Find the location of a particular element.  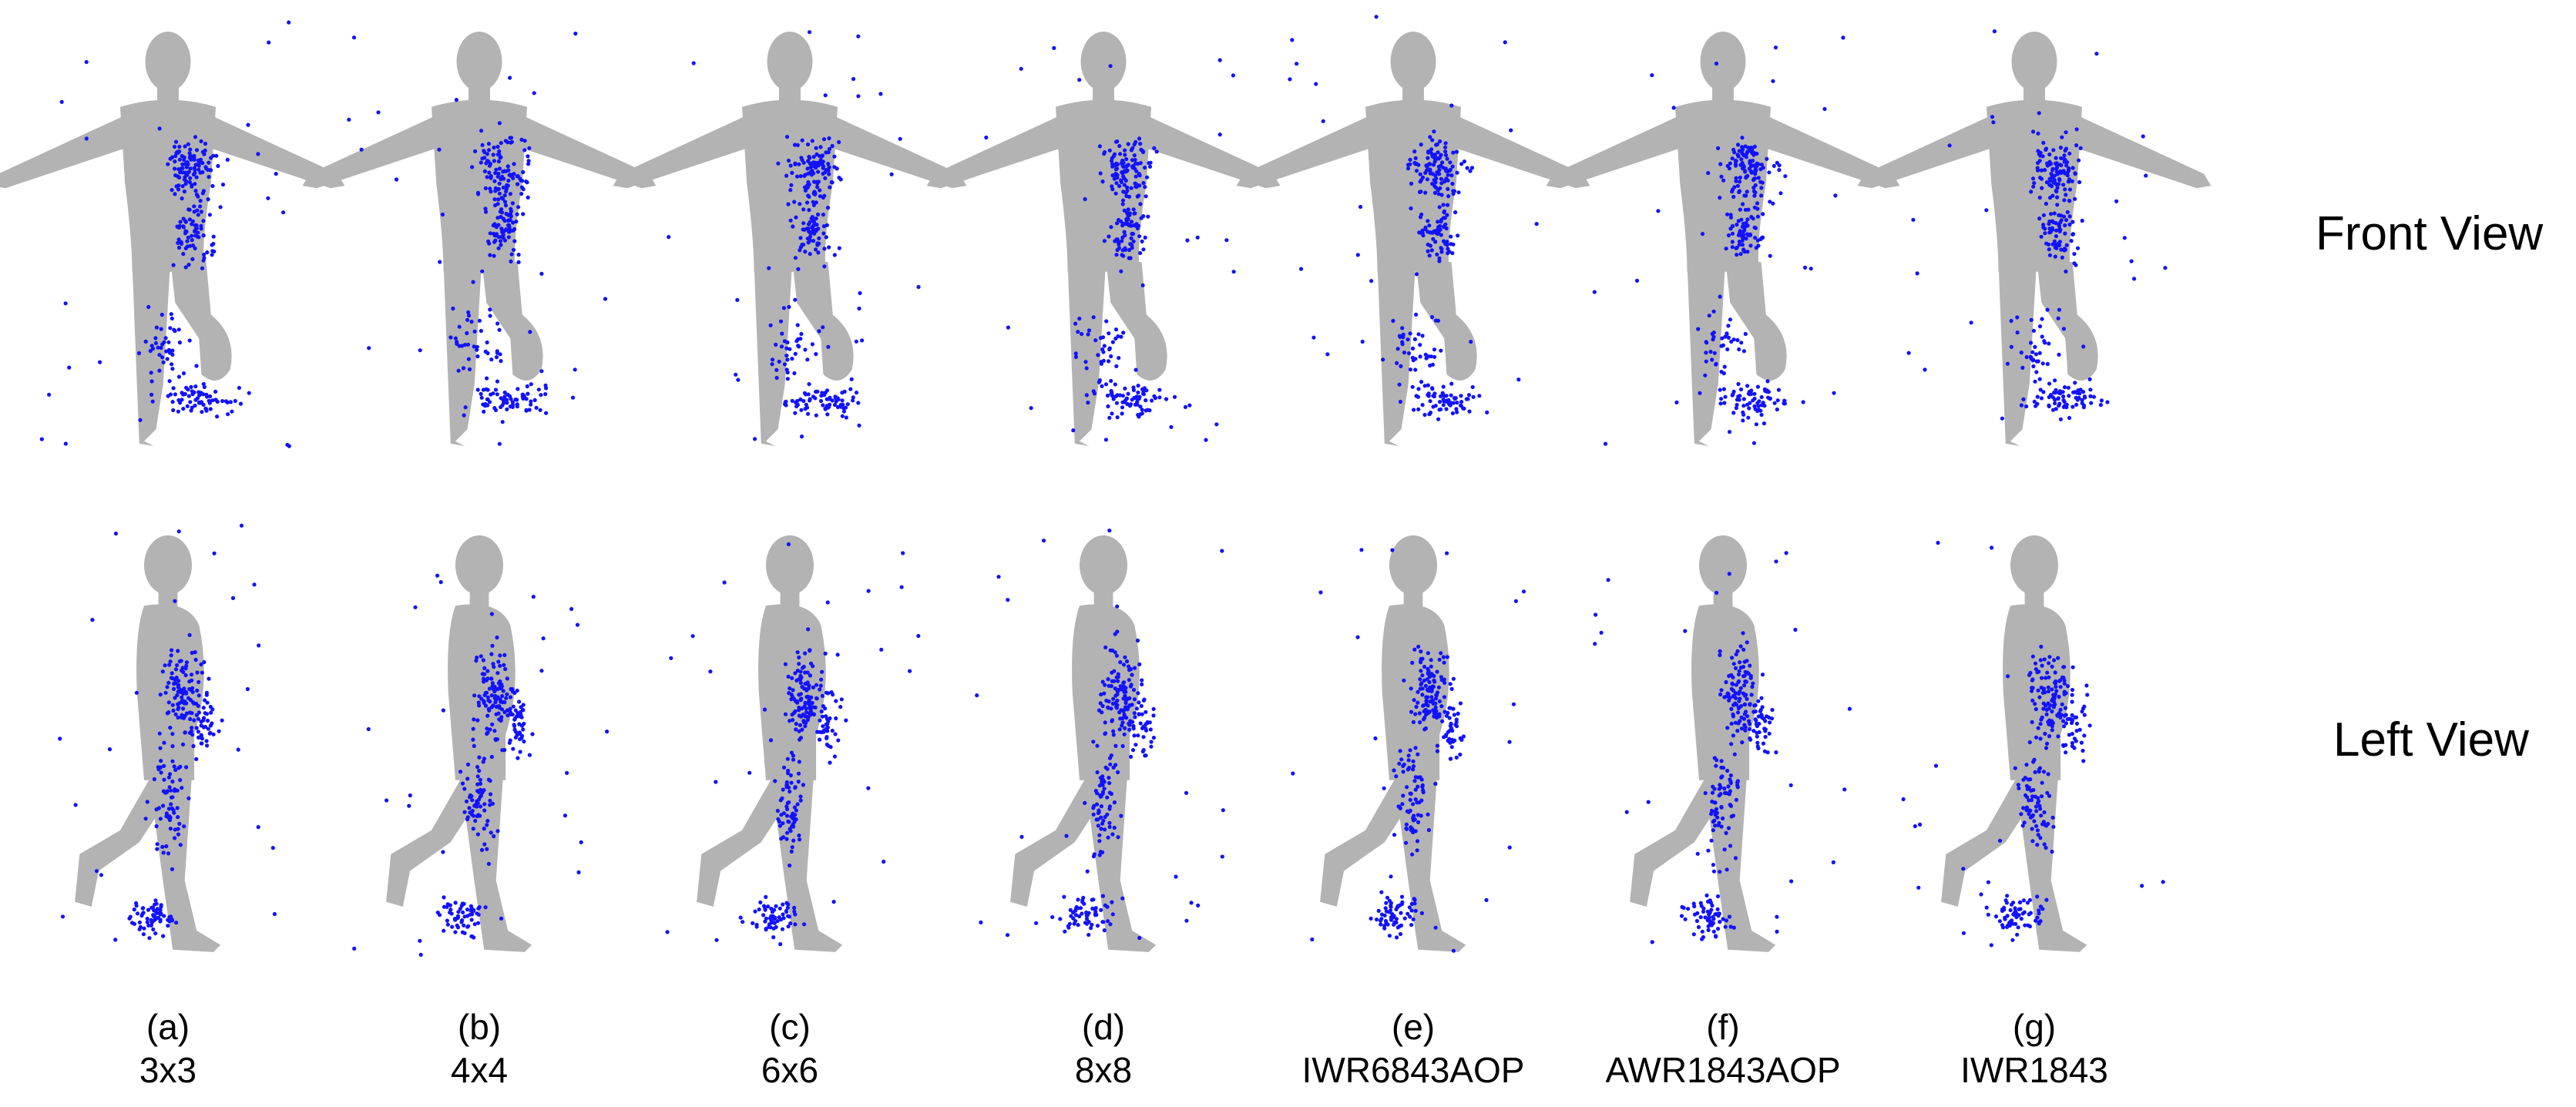

panel-caption: (g) IWR1843 is located at coordinates (2034, 1048).